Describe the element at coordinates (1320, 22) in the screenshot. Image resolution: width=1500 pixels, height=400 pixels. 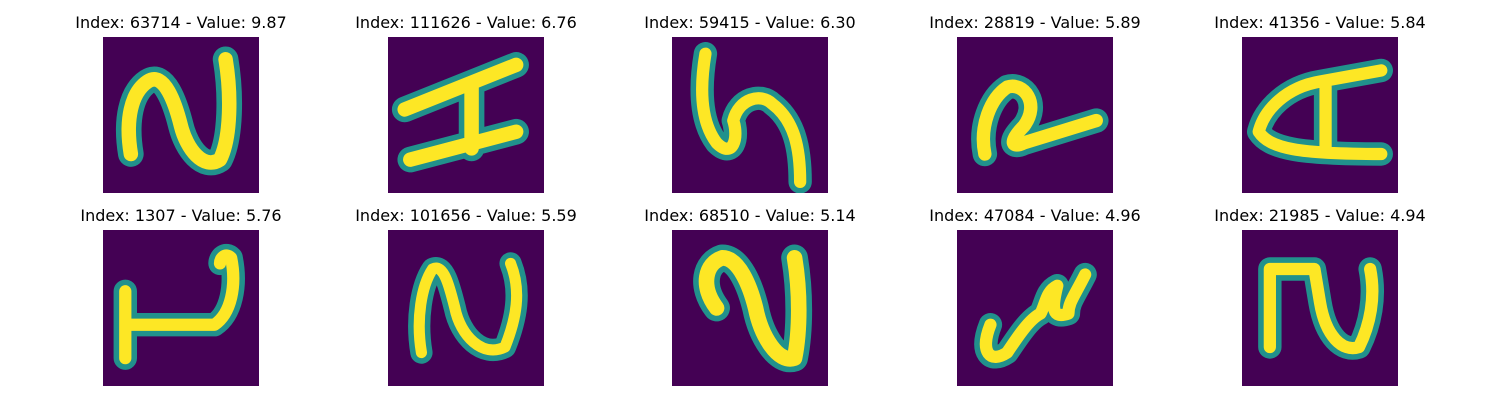
I see `panel-title-5: Index: 41356 - Value: 5.84` at that location.